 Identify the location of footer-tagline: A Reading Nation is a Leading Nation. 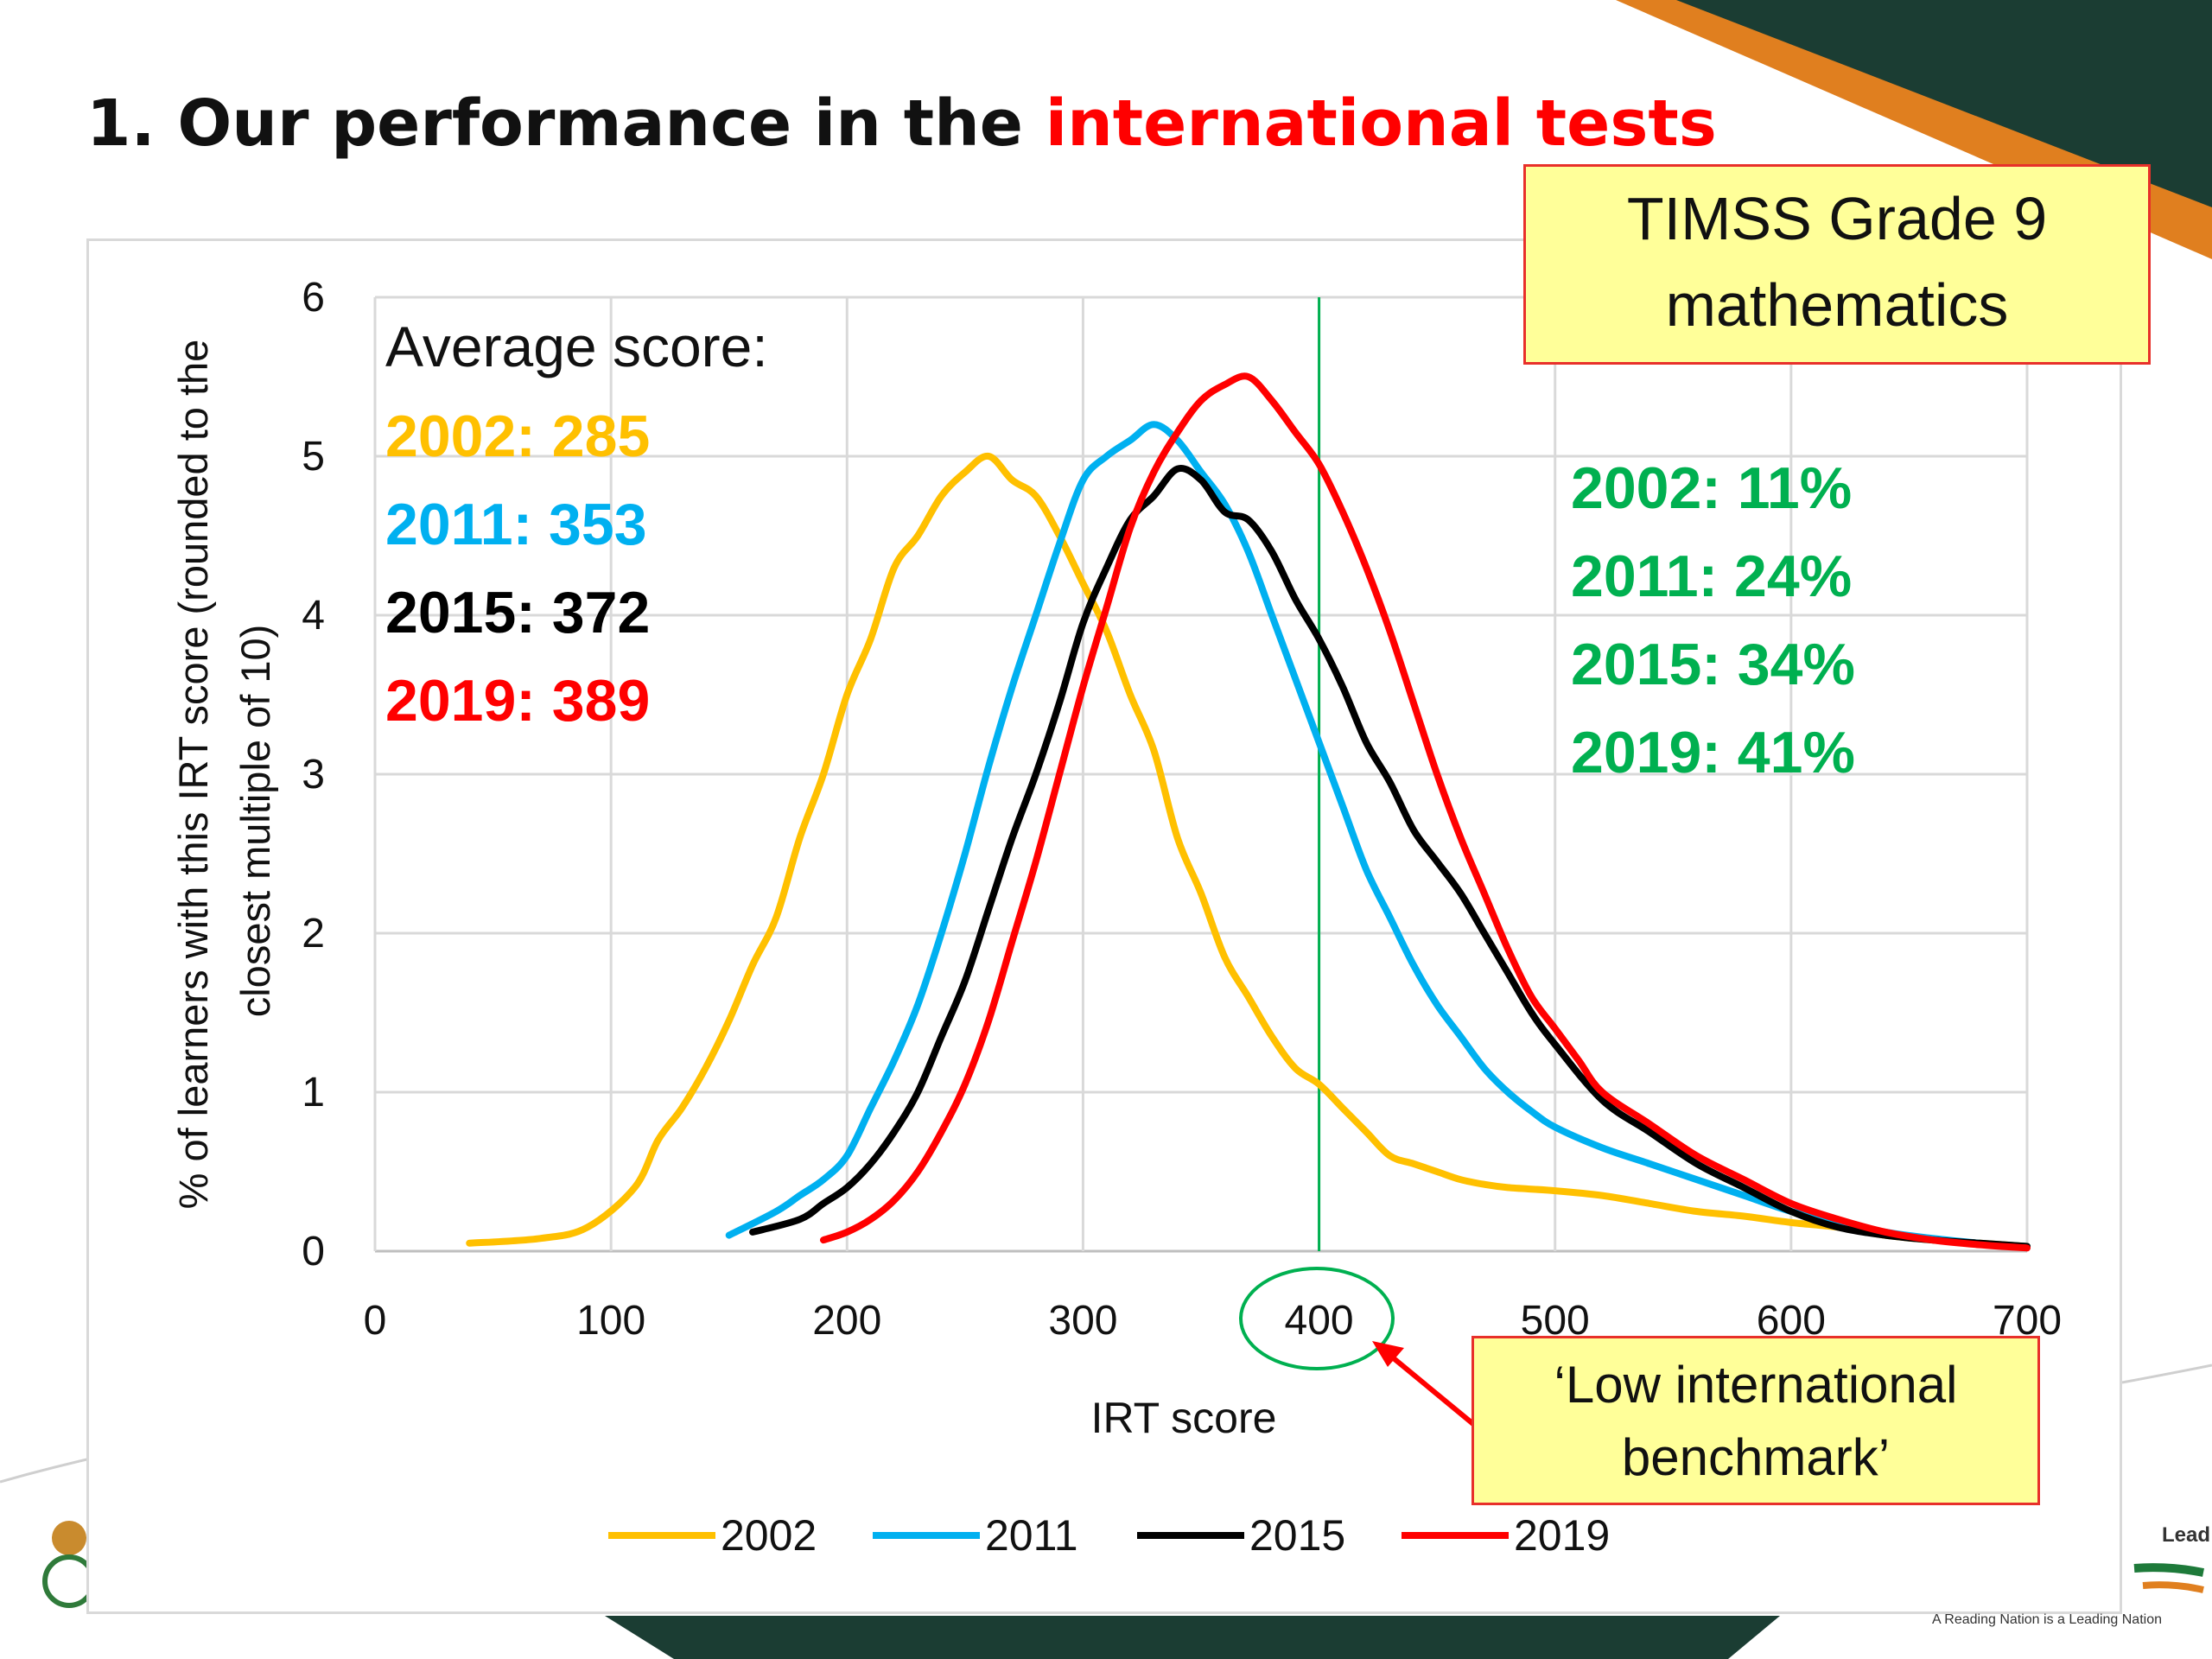
(2047, 1619).